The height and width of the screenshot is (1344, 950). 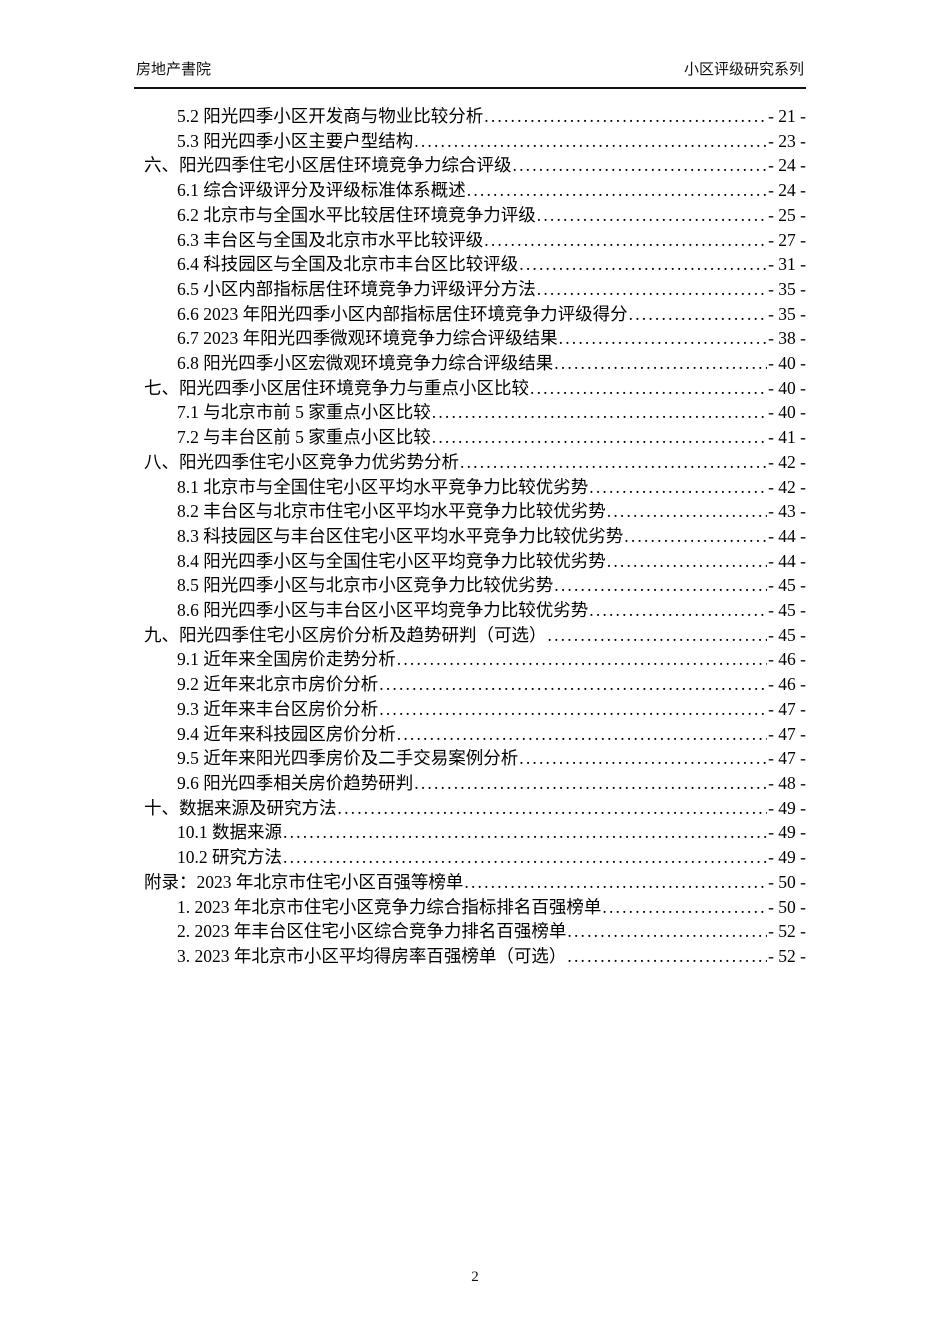 I want to click on toc-entry: 8.3 科技园区与丰台区住宅小区平均水平竞争力比较优劣势 - 44 -, so click(x=470, y=536).